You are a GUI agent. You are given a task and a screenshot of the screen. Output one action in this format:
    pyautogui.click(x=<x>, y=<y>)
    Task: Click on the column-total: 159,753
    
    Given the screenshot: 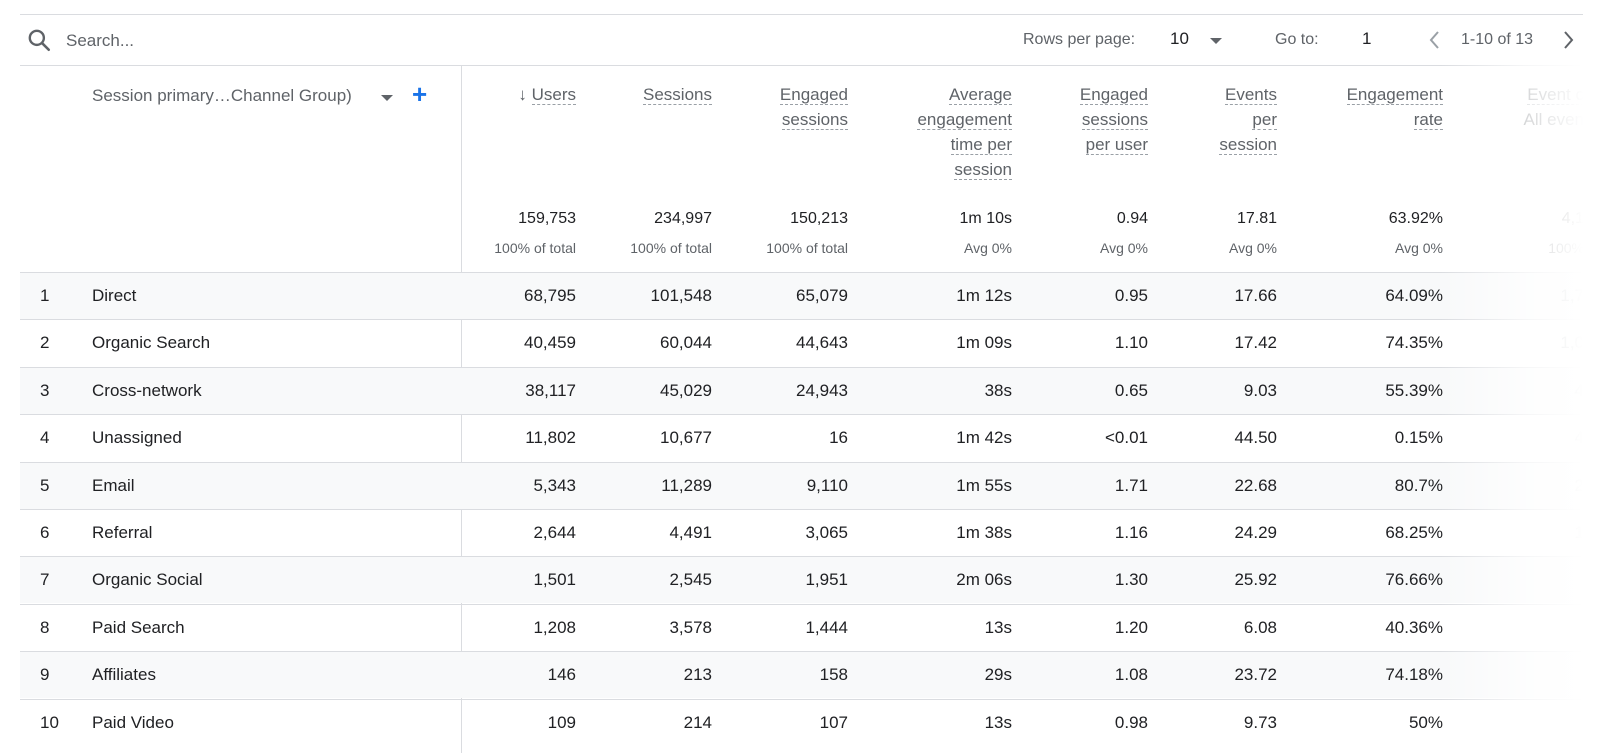 What is the action you would take?
    pyautogui.click(x=547, y=218)
    